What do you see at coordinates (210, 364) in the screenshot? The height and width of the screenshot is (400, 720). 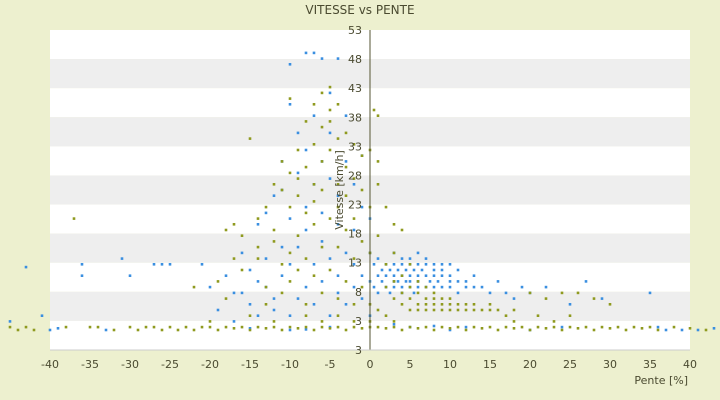 I see `x-tick-label: -20` at bounding box center [210, 364].